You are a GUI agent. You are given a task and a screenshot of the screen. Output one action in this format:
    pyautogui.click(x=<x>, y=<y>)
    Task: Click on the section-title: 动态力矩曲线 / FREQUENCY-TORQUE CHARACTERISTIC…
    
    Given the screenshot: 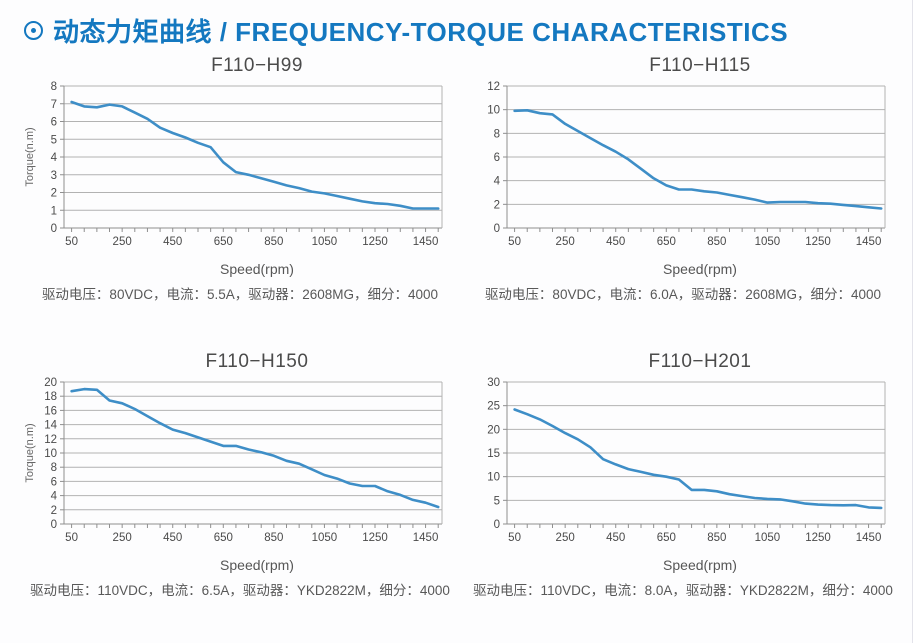 What is the action you would take?
    pyautogui.click(x=421, y=31)
    